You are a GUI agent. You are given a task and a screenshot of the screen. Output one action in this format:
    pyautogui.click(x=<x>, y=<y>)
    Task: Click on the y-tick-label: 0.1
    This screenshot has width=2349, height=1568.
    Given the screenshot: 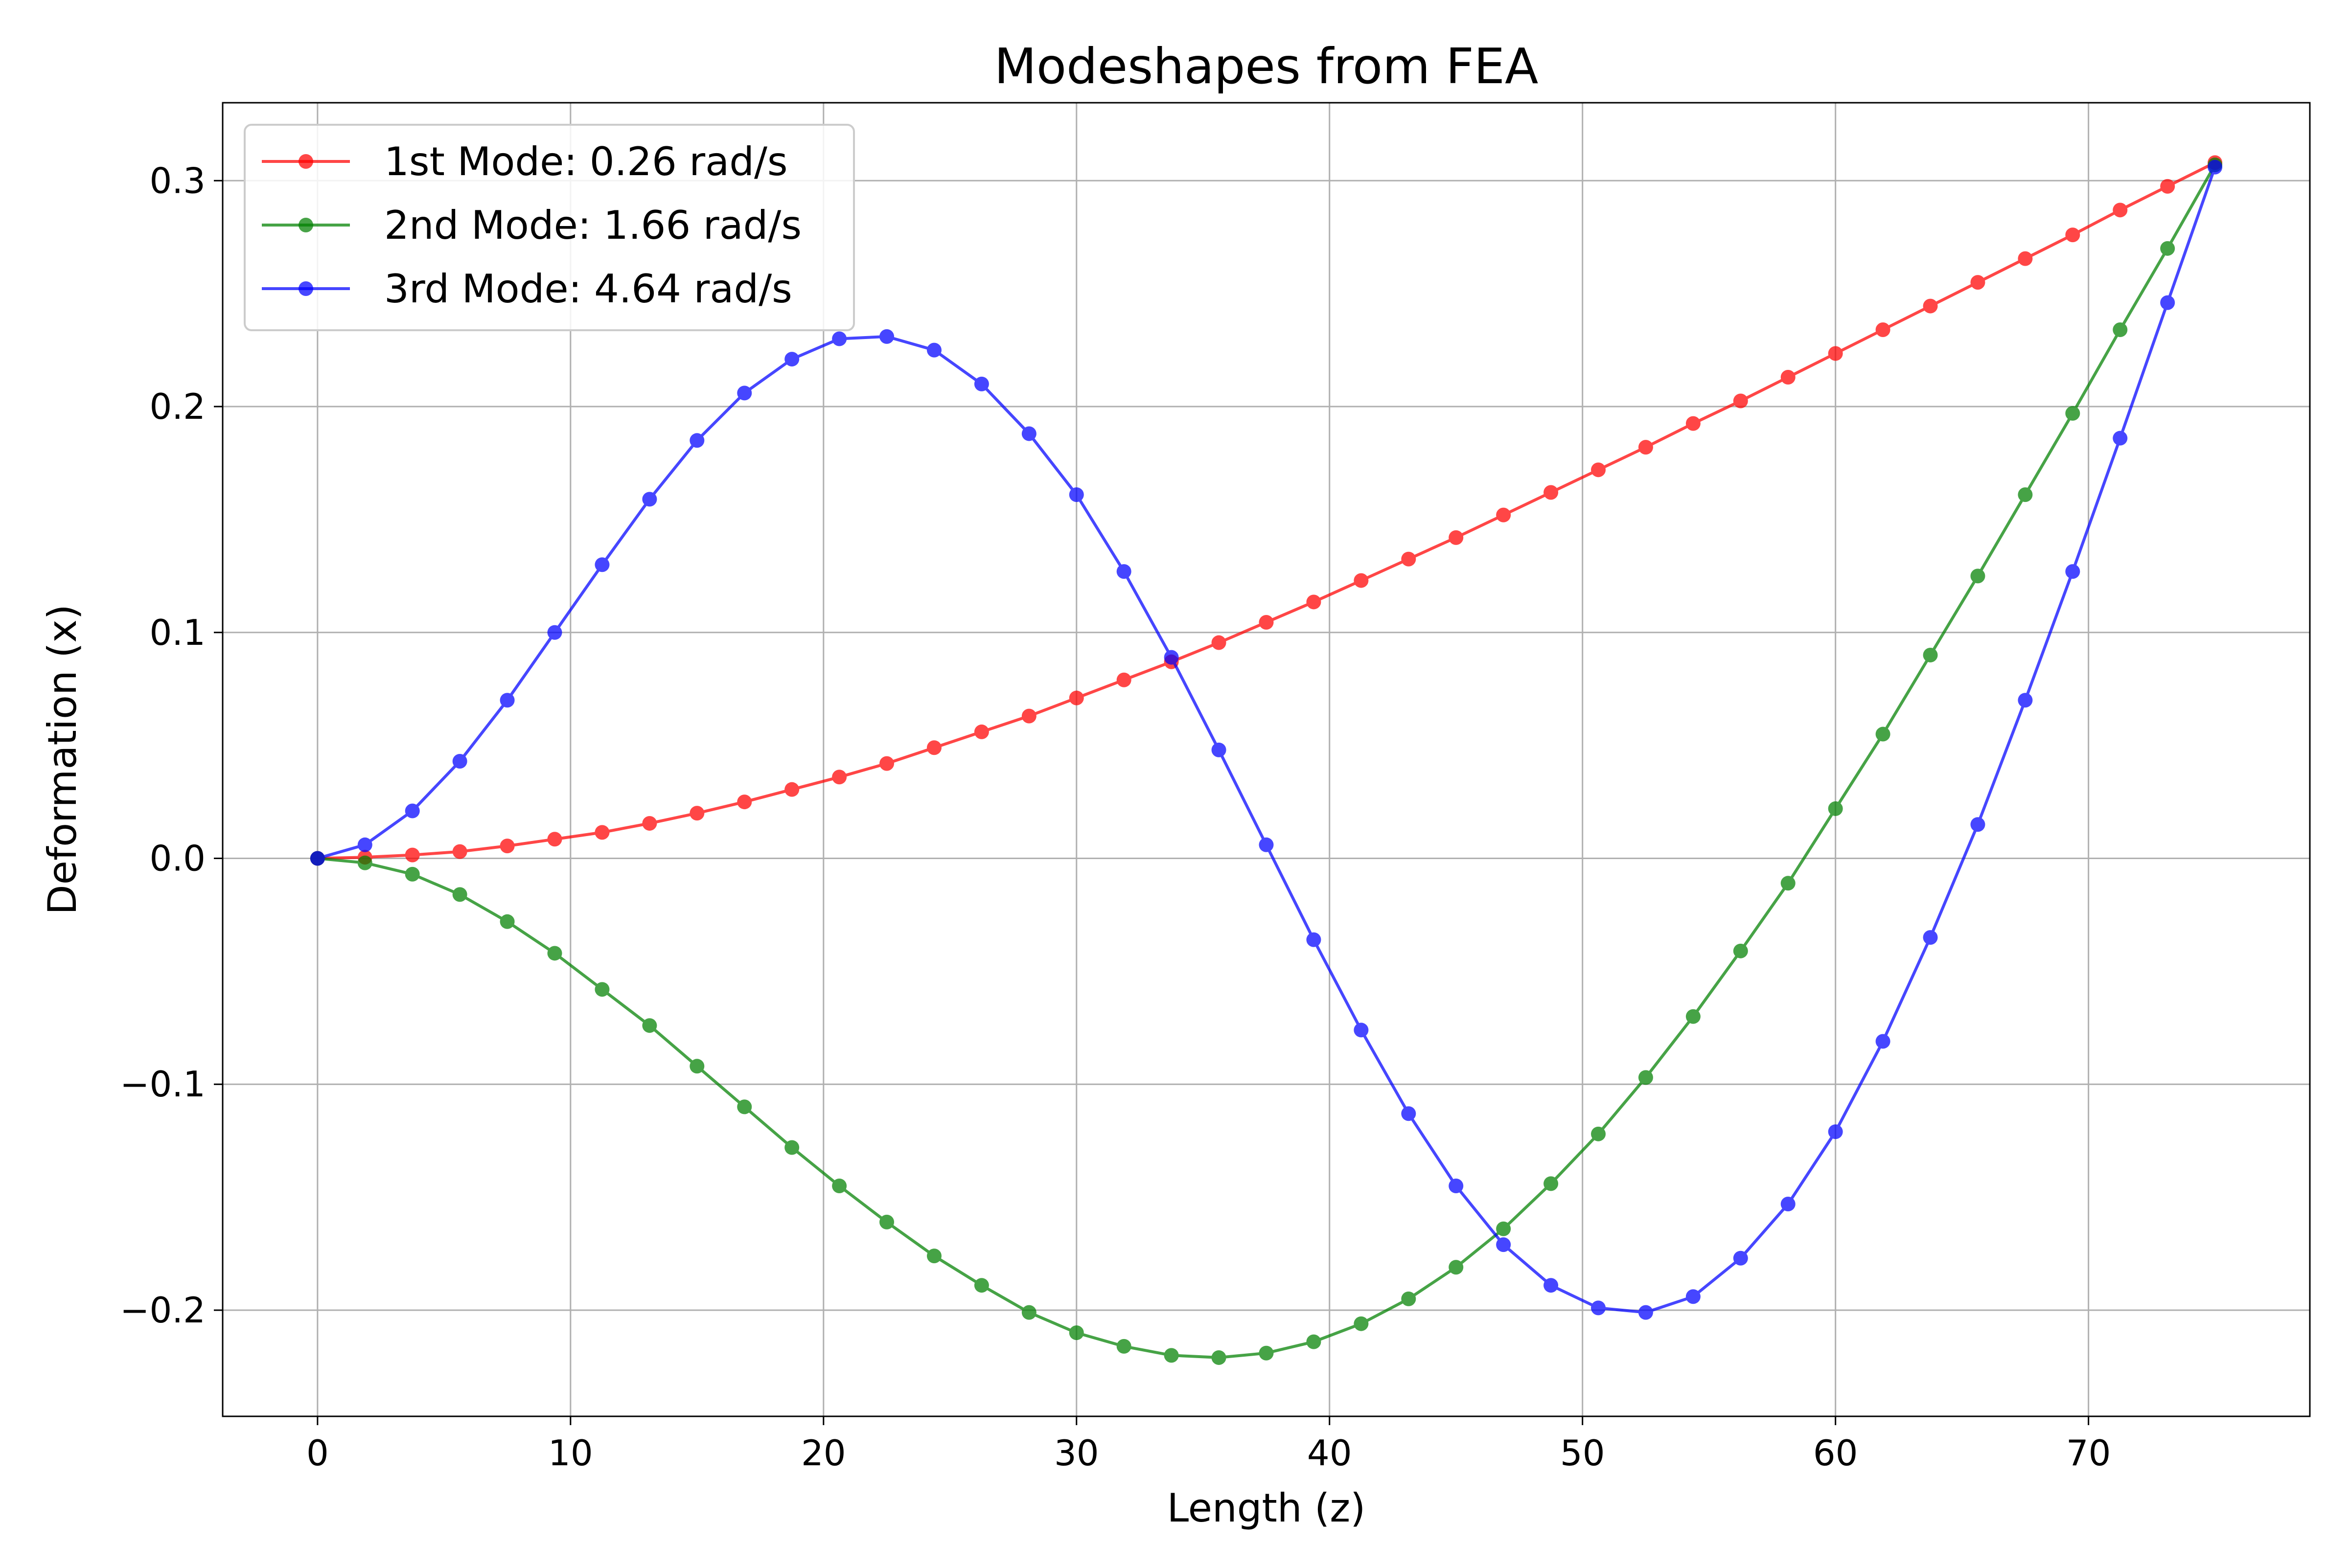 What is the action you would take?
    pyautogui.click(x=177, y=632)
    